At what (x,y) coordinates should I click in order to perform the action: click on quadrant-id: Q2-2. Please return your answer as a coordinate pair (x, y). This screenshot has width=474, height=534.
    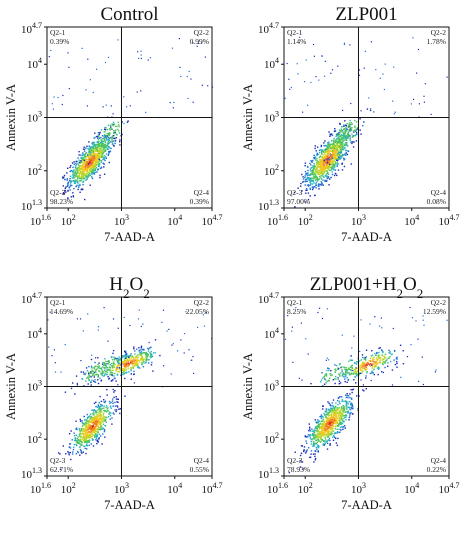
    Looking at the image, I should click on (439, 32).